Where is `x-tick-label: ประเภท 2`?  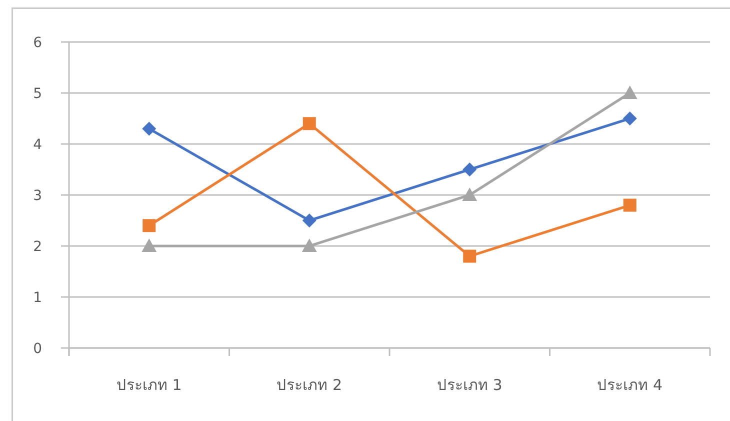 x-tick-label: ประเภท 2 is located at coordinates (309, 385).